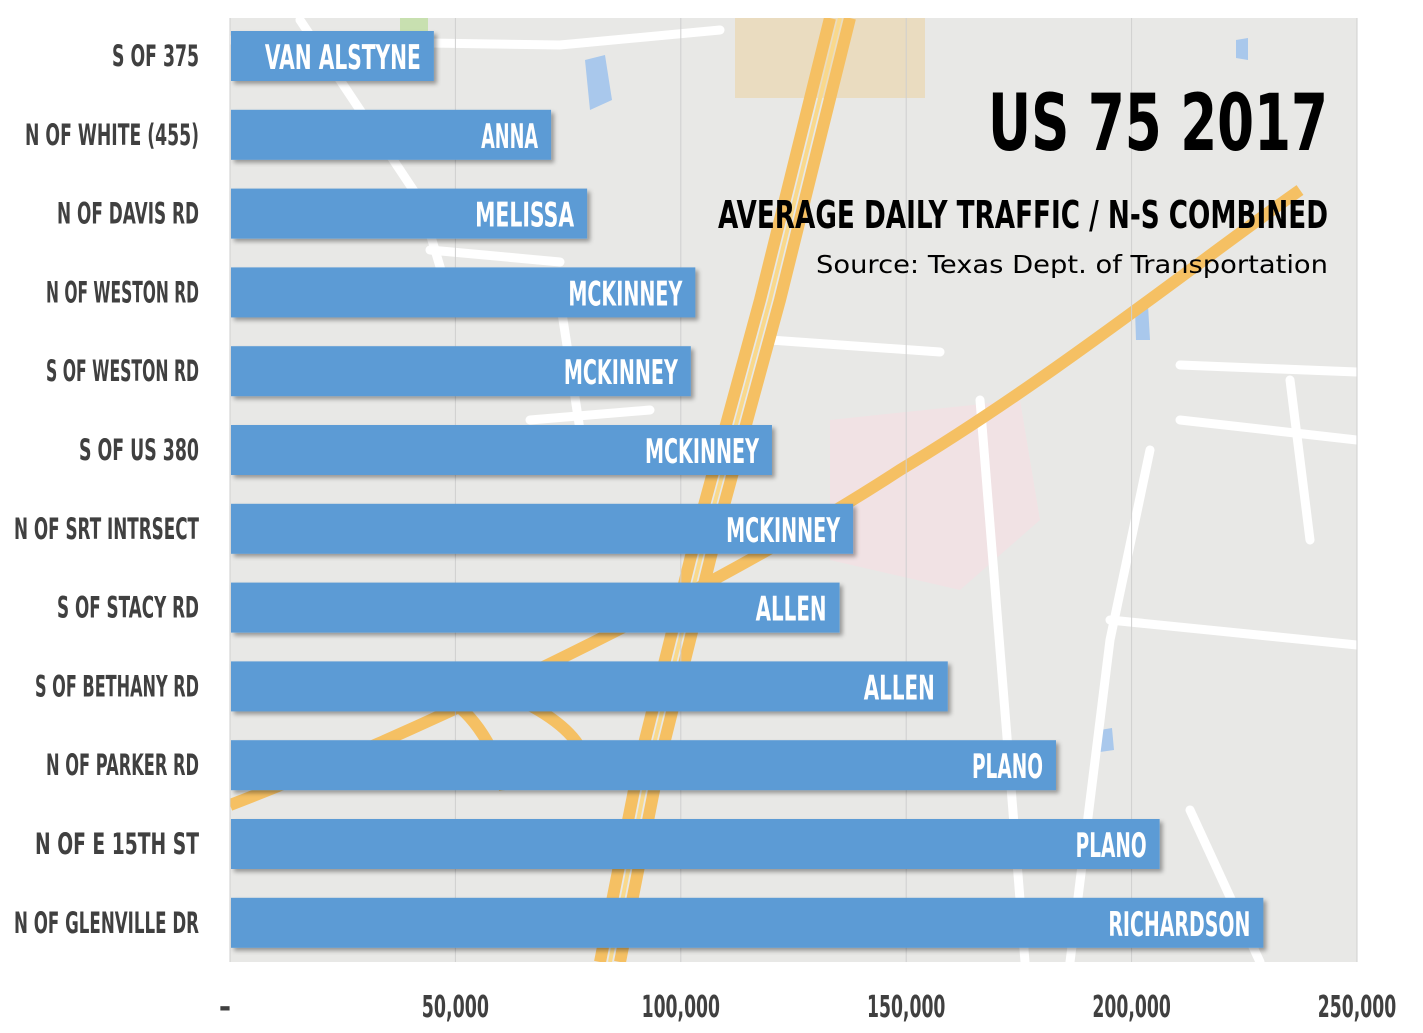 The width and height of the screenshot is (1423, 1033). Describe the element at coordinates (681, 1007) in the screenshot. I see `x-tick-label: 100,000` at that location.